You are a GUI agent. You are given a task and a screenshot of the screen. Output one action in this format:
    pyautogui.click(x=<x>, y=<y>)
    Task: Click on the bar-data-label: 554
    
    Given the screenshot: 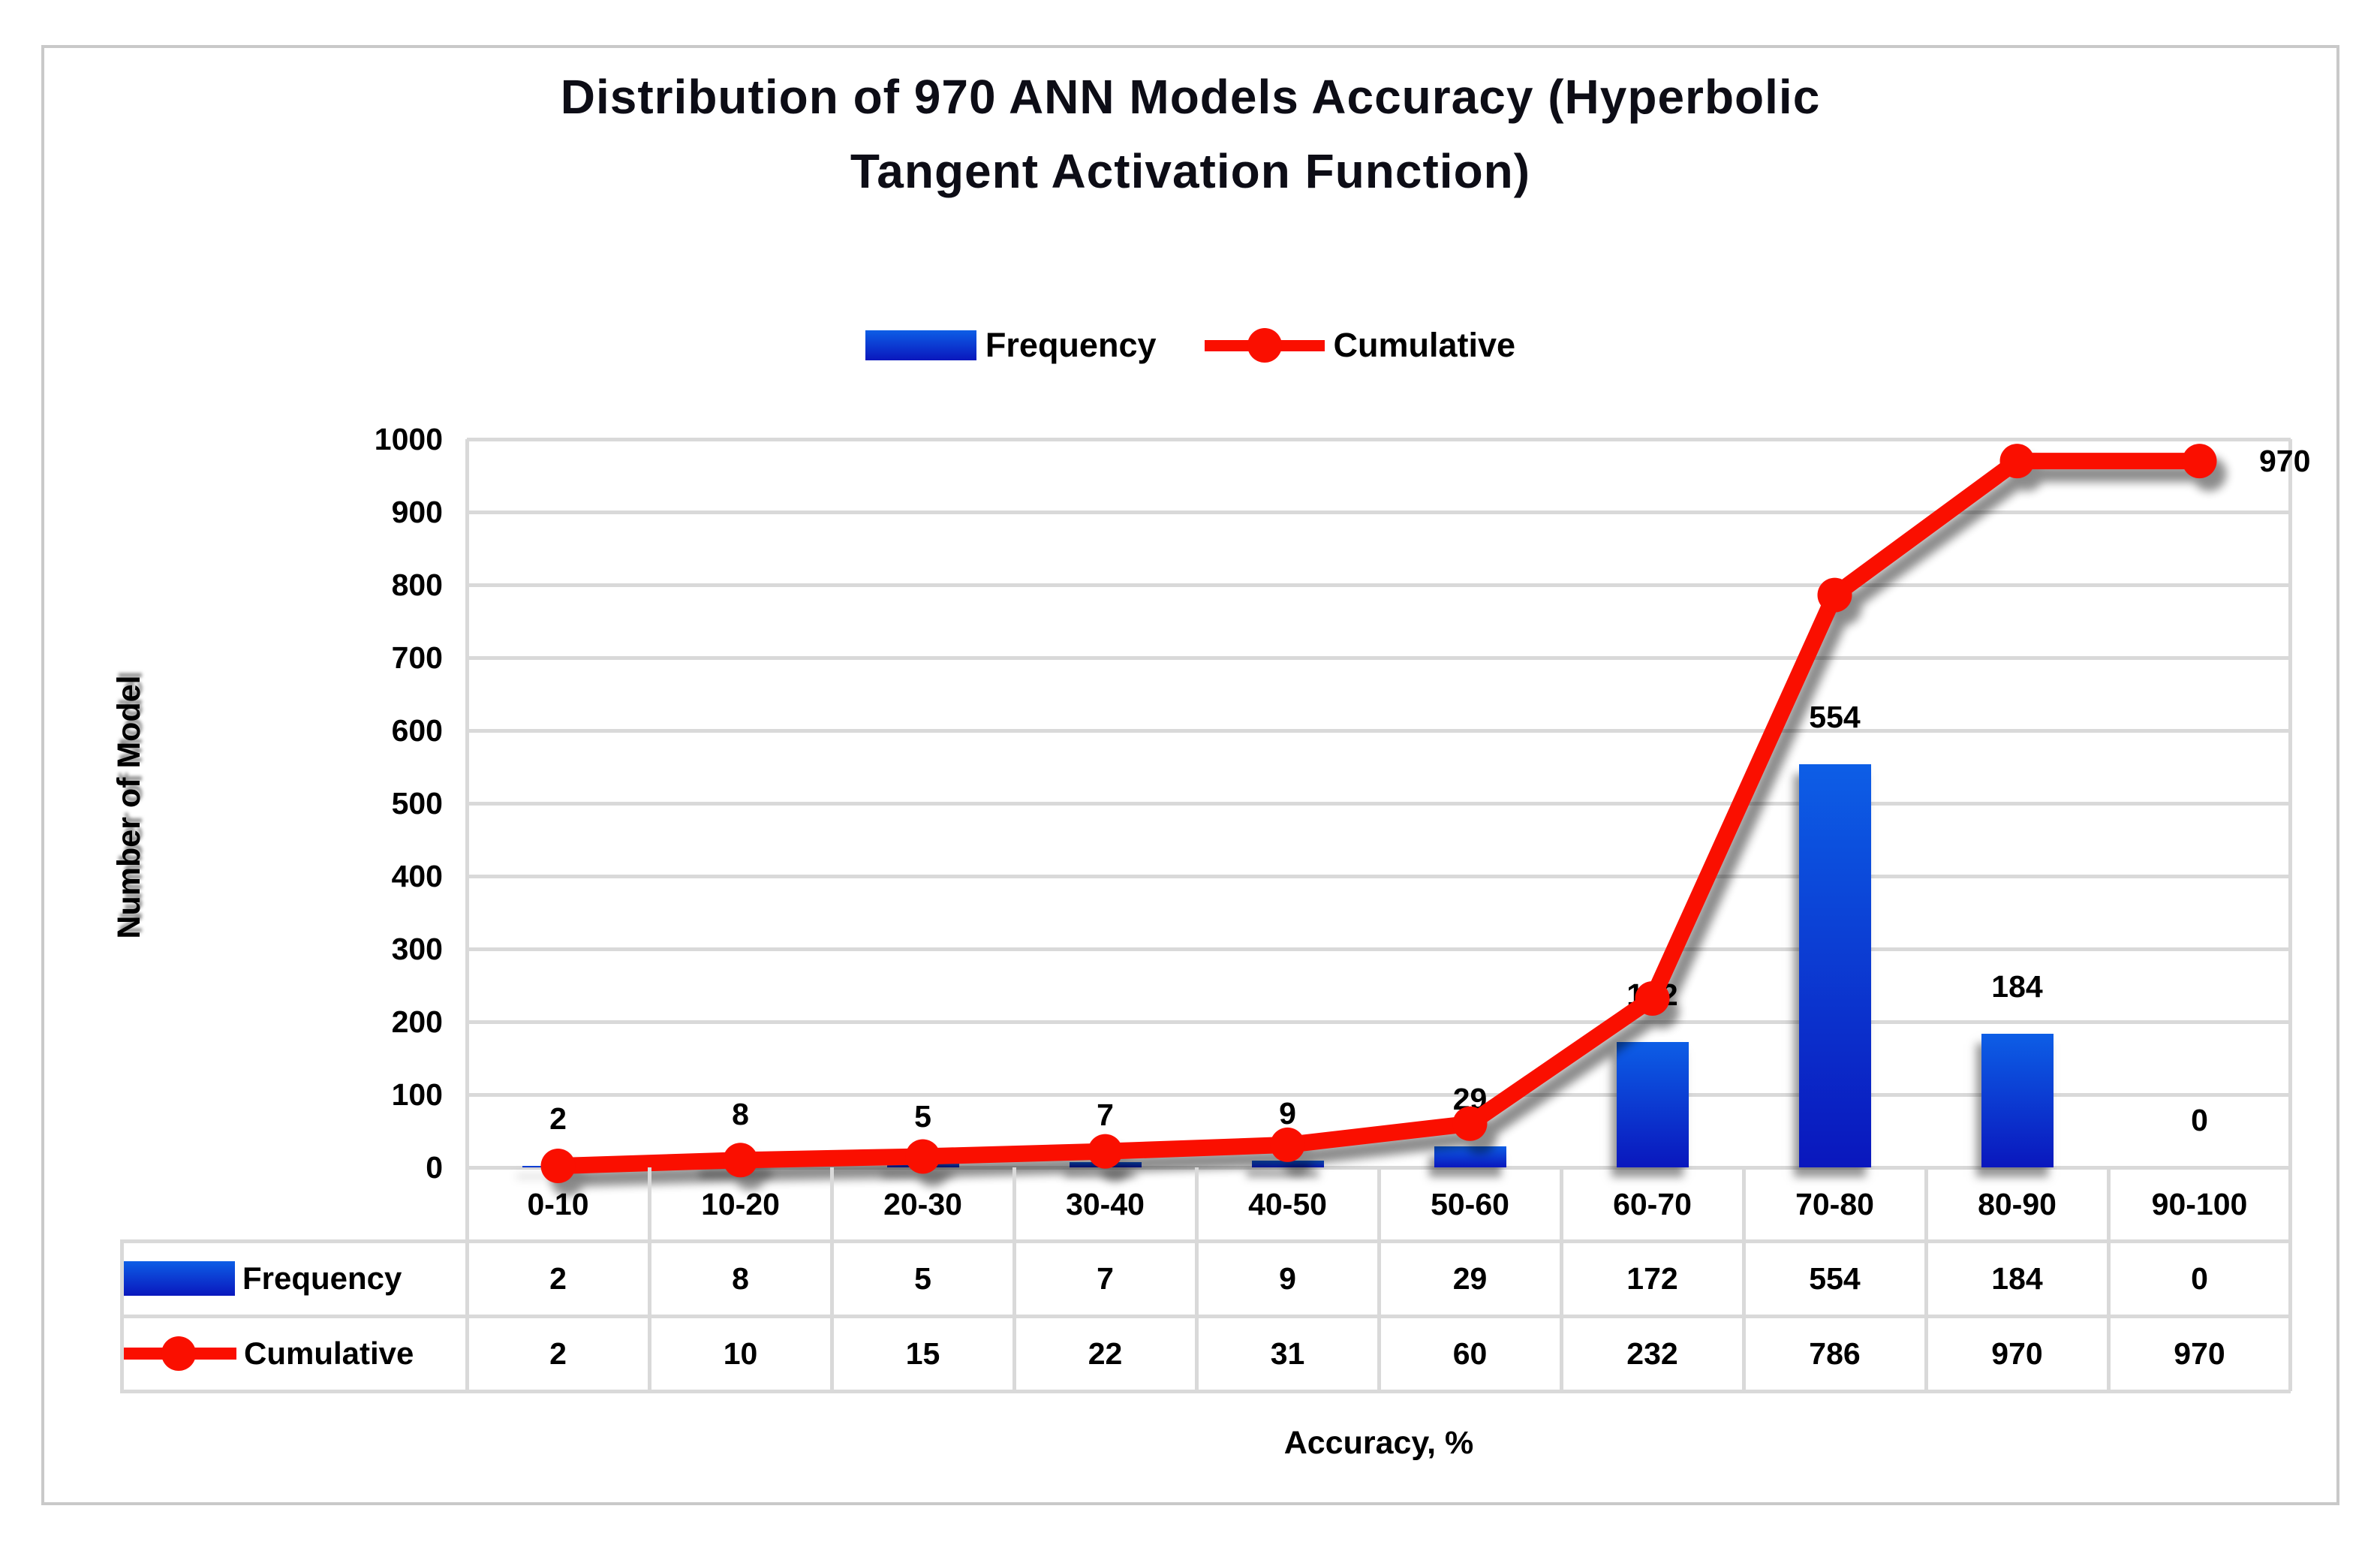 What is the action you would take?
    pyautogui.click(x=1835, y=716)
    